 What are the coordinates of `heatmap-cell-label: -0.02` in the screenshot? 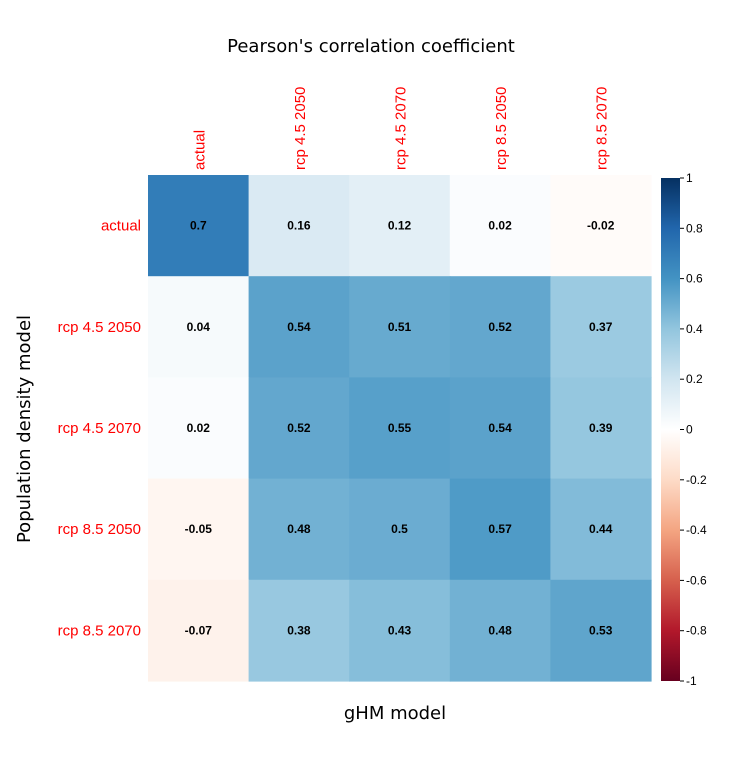 It's located at (601, 226).